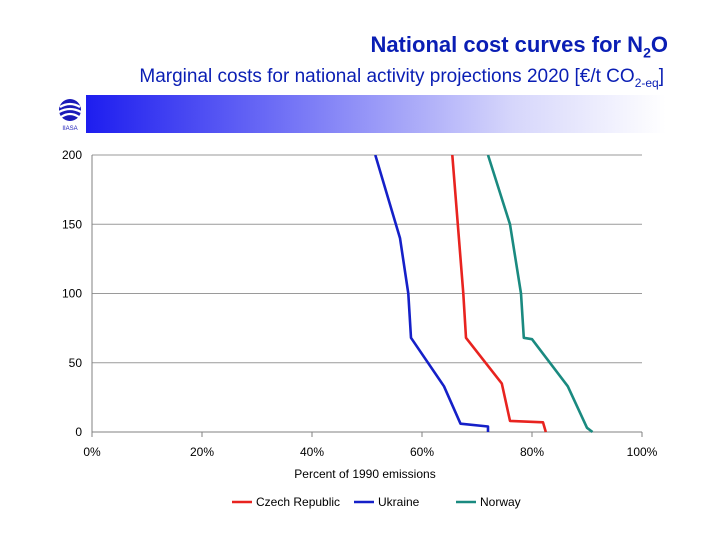 This screenshot has height=540, width=720. Describe the element at coordinates (399, 502) in the screenshot. I see `legend-label-ukraine: Ukraine` at that location.